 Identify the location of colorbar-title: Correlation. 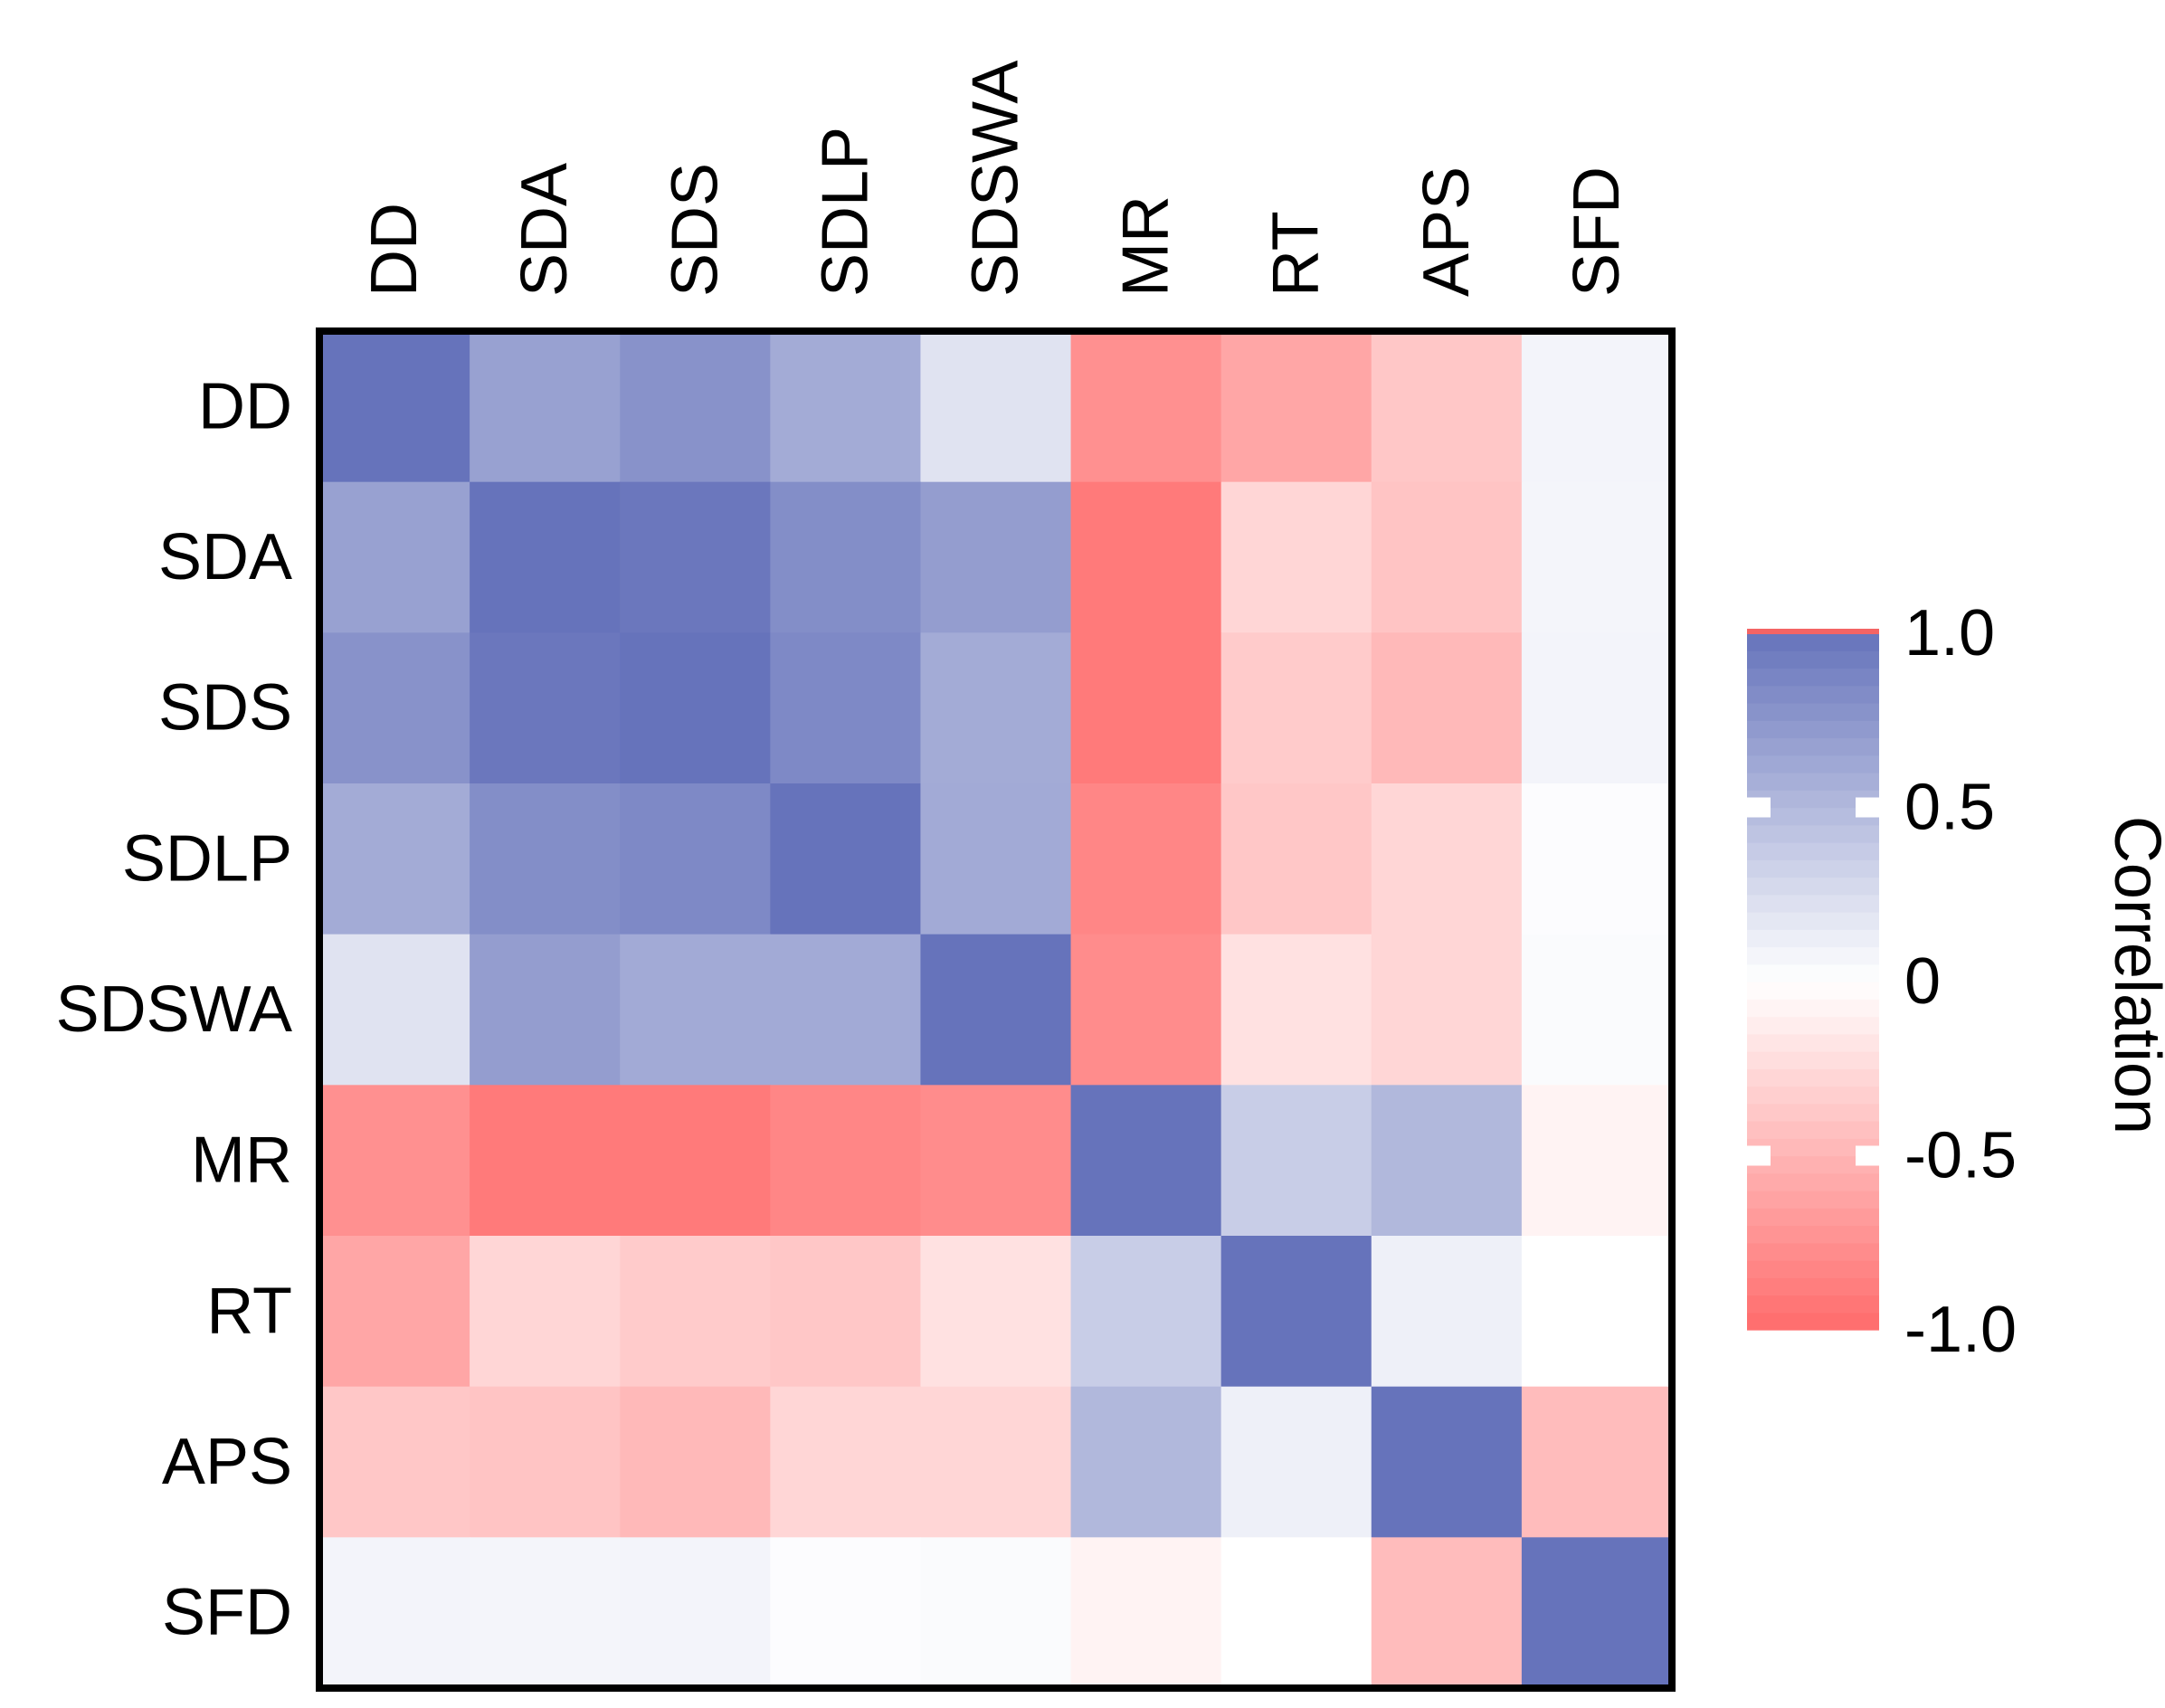
(2133, 975).